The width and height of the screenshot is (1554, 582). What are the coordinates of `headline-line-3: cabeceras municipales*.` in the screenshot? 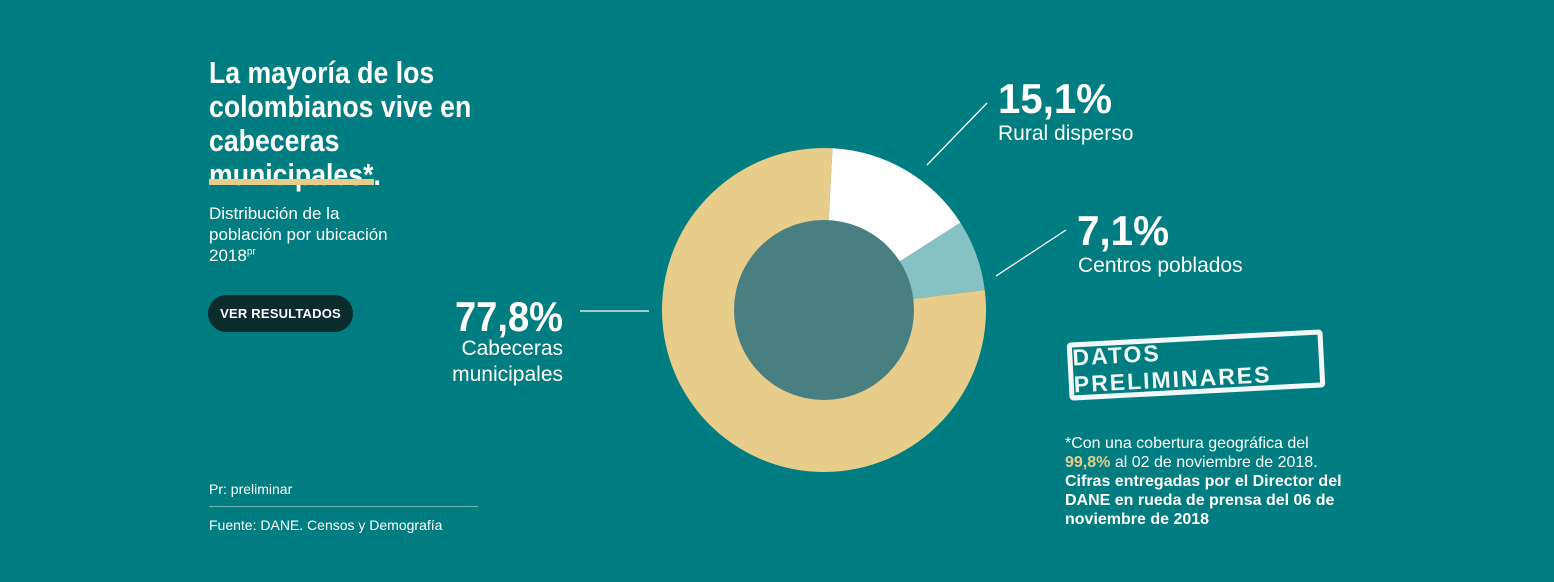 It's located at (295, 157).